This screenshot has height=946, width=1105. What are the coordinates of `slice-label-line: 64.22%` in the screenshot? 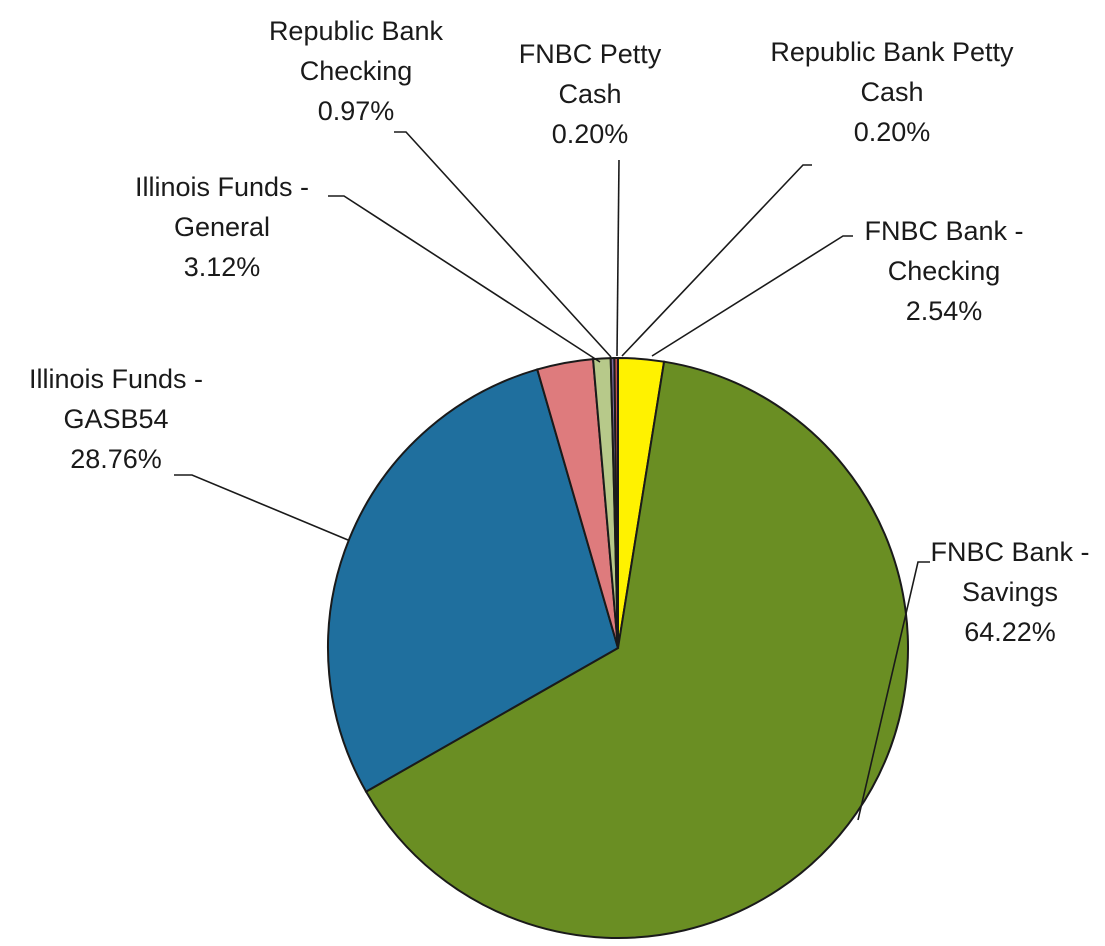 It's located at (1010, 632).